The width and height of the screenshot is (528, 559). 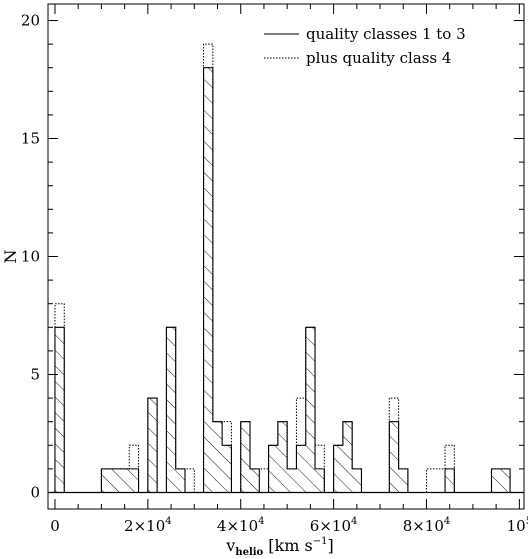 I want to click on x-tick-label: 2×10⁴, so click(x=148, y=525).